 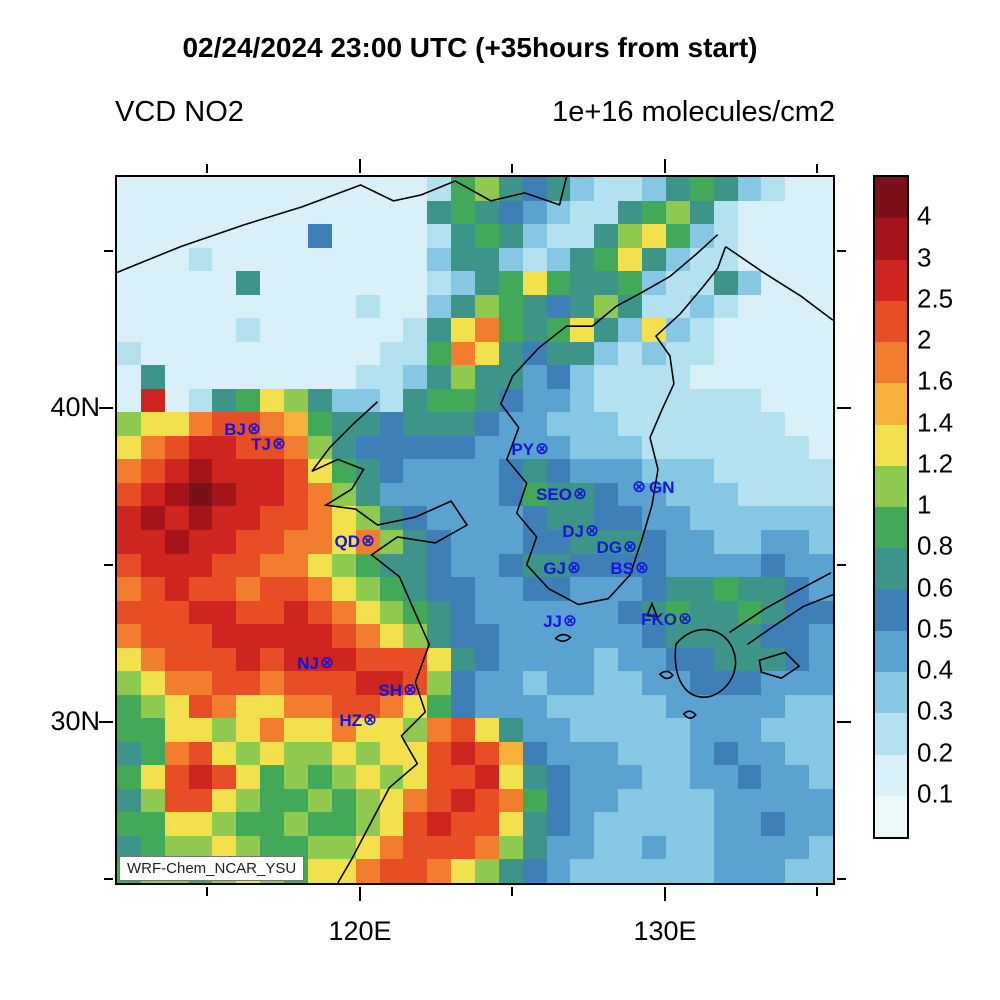 What do you see at coordinates (522, 449) in the screenshot?
I see `city-label: PY` at bounding box center [522, 449].